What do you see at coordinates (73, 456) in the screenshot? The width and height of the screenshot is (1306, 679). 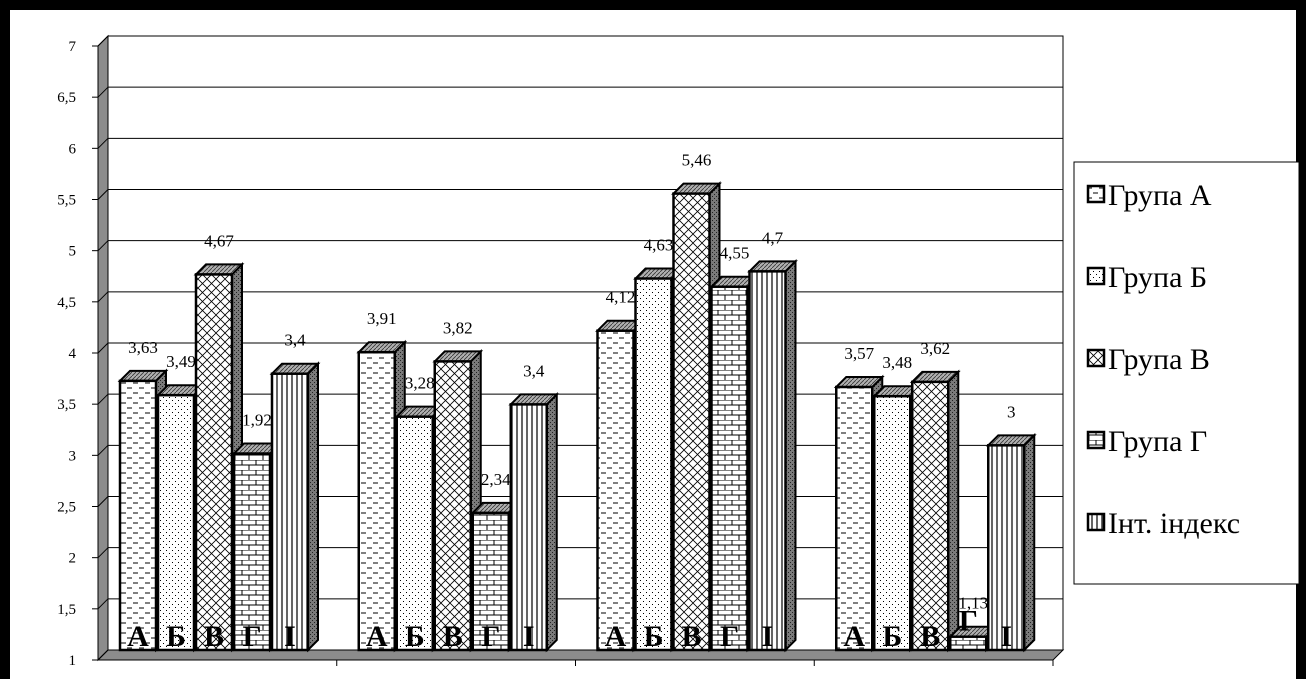 I see `y-tick-label: 3` at bounding box center [73, 456].